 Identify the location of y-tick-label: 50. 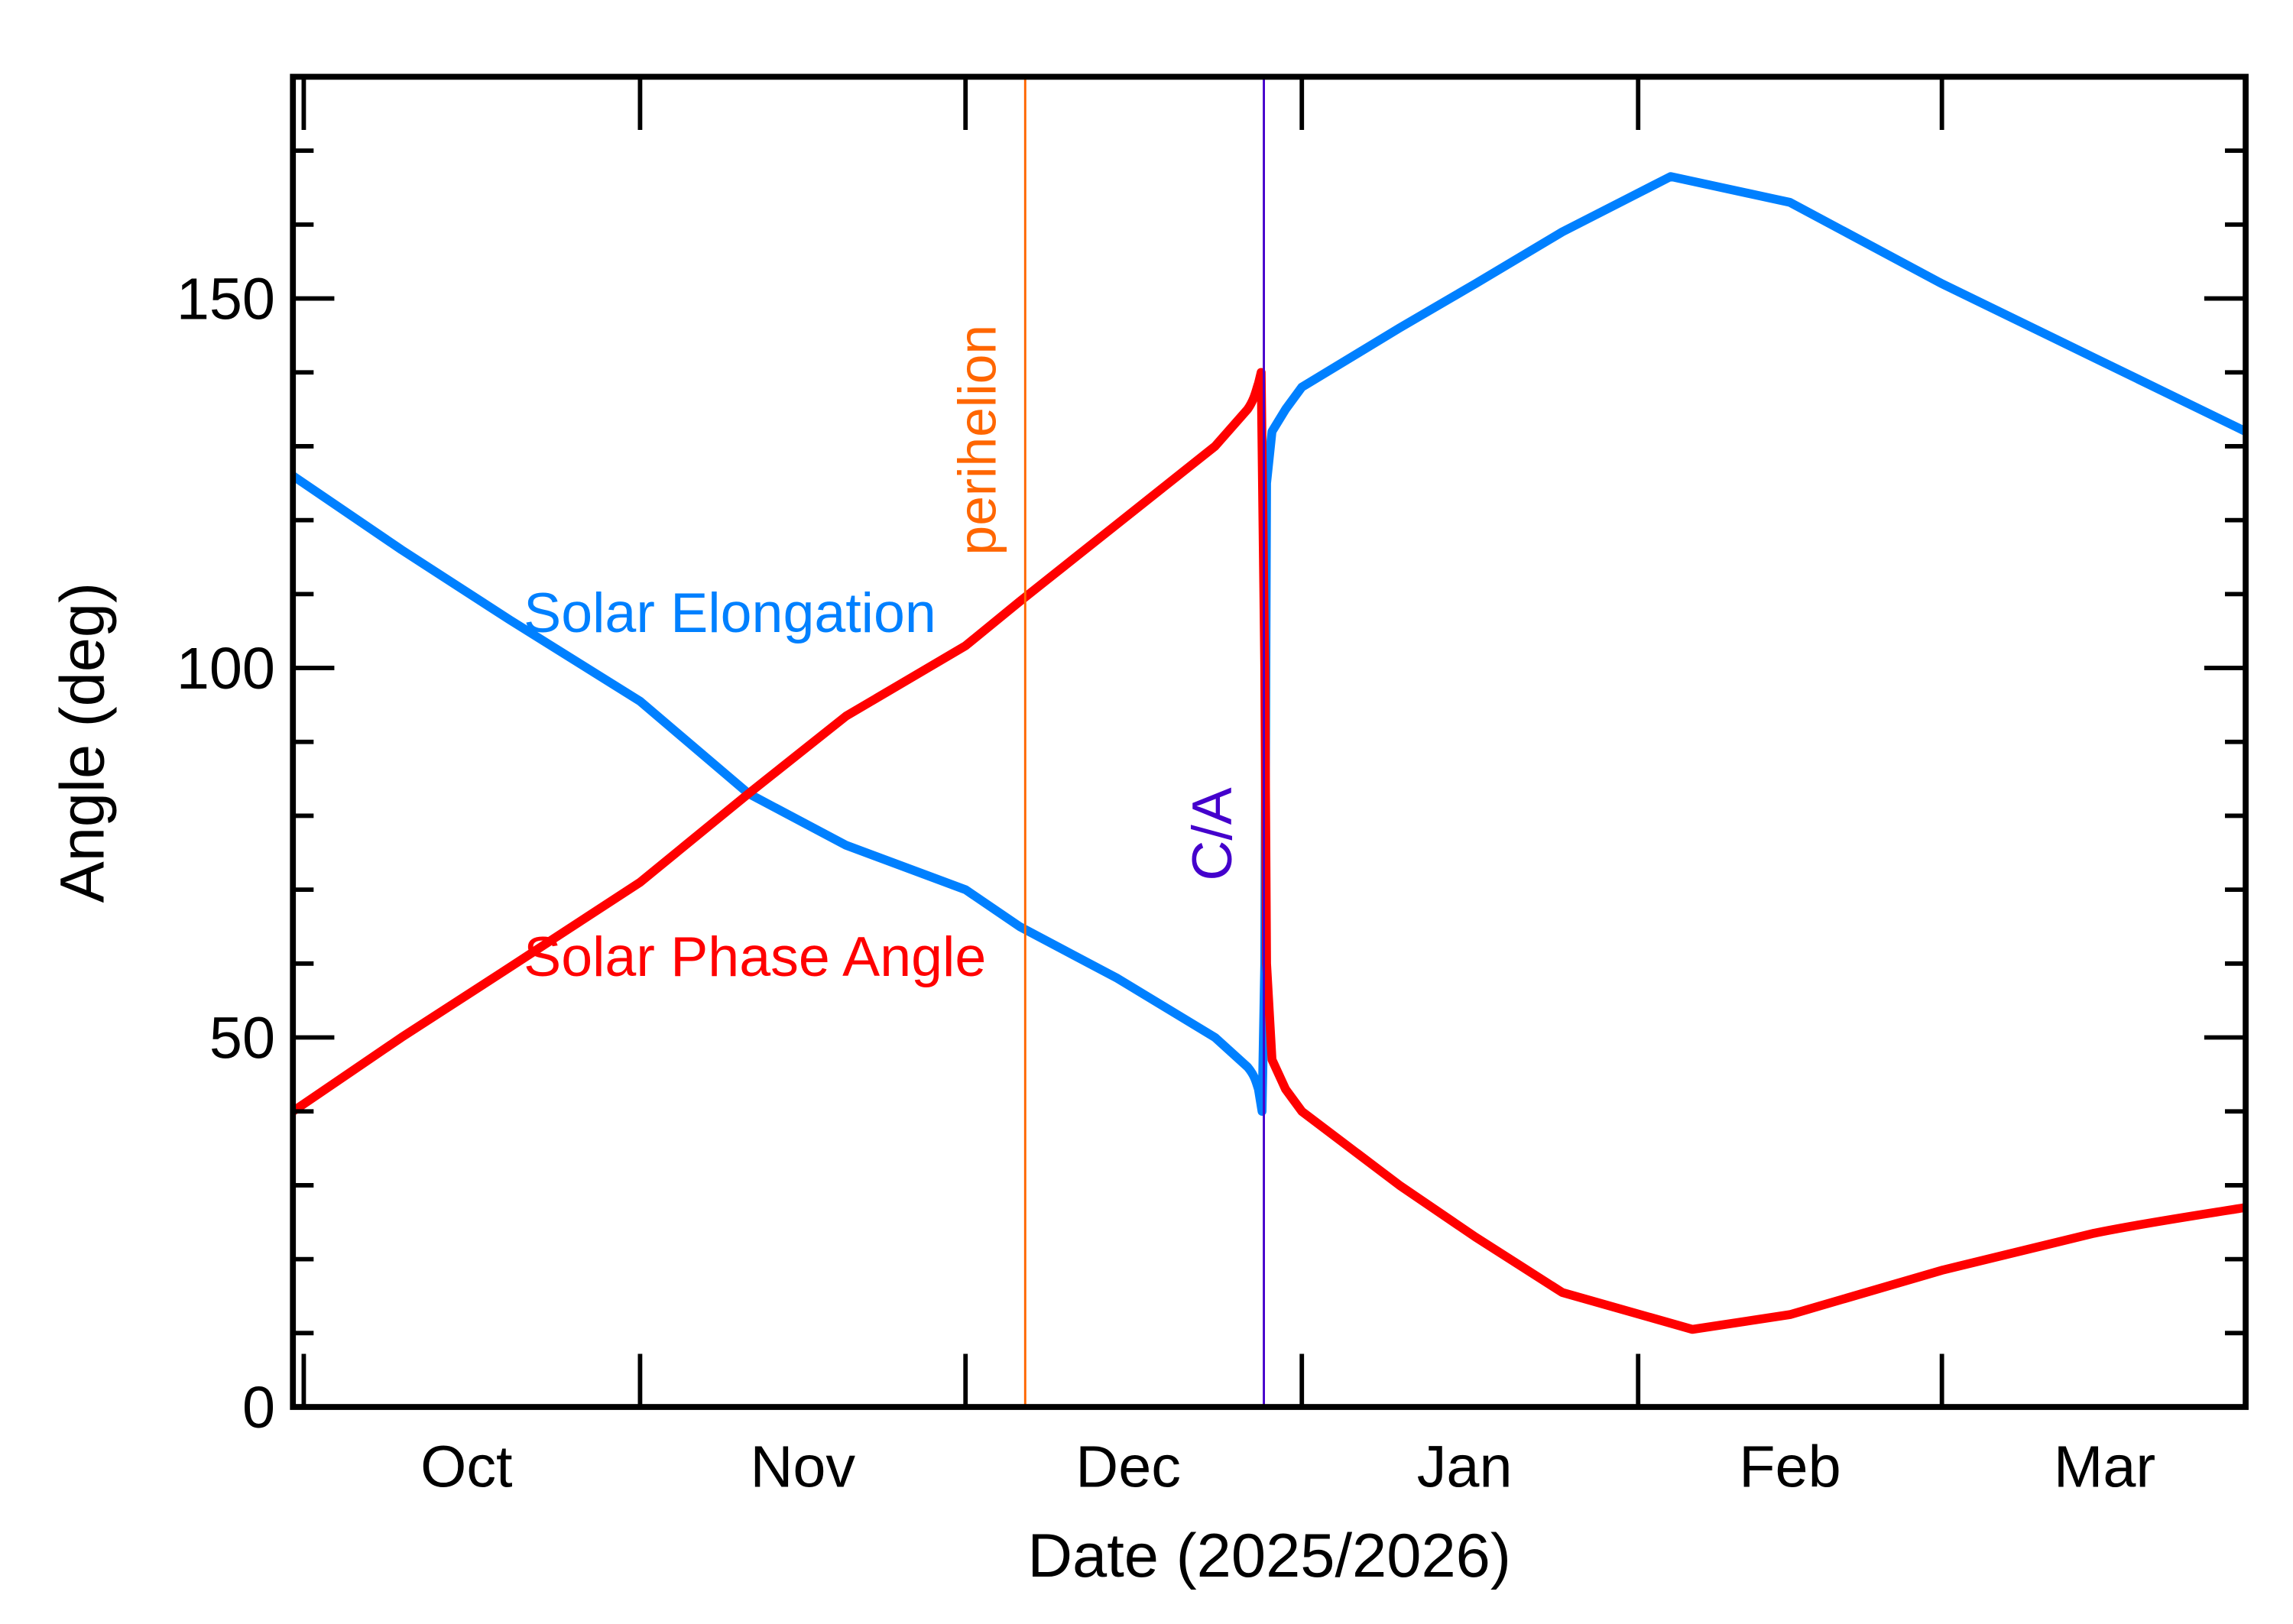
(242, 1038).